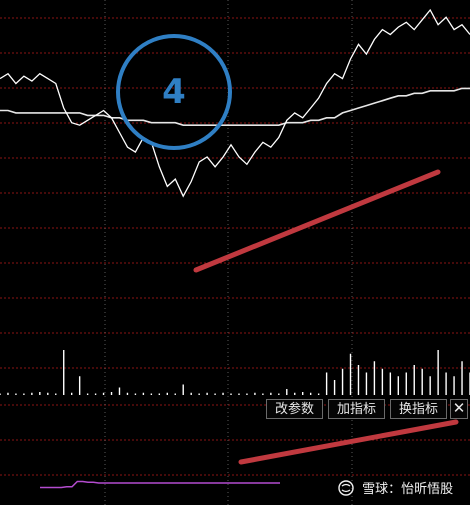  Describe the element at coordinates (418, 409) in the screenshot. I see `switch-indicator-button: 换指标` at that location.